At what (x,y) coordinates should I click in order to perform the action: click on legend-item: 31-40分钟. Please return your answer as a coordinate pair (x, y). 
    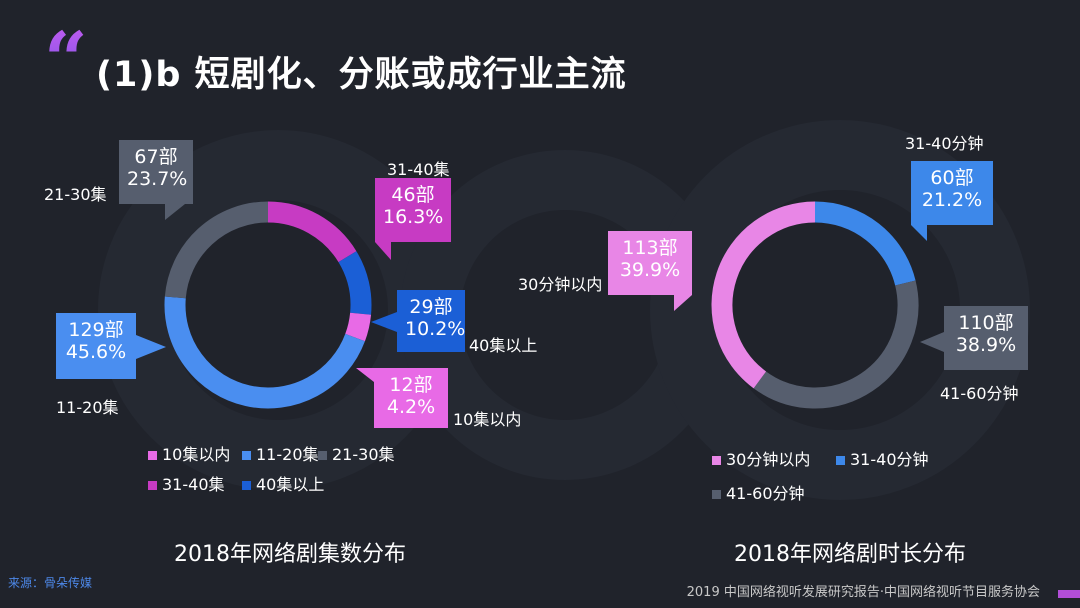
    Looking at the image, I should click on (882, 458).